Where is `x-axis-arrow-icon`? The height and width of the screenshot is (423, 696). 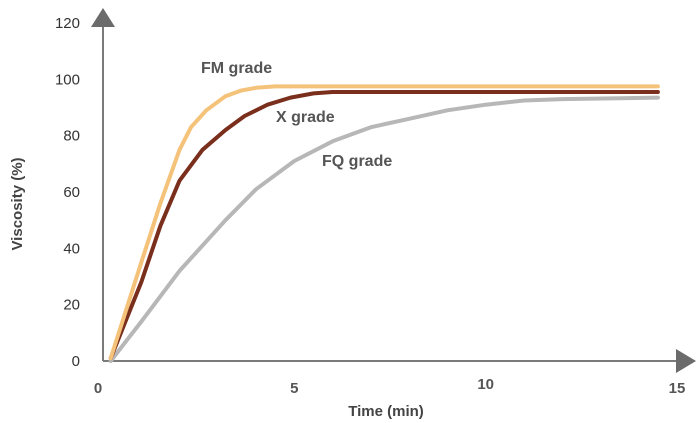
x-axis-arrow-icon is located at coordinates (686, 361).